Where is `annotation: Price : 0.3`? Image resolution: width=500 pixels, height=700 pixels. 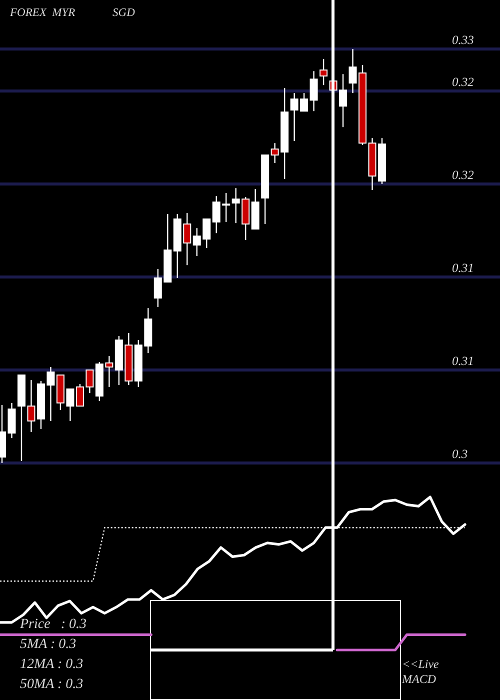
annotation: Price : 0.3 is located at coordinates (52, 624).